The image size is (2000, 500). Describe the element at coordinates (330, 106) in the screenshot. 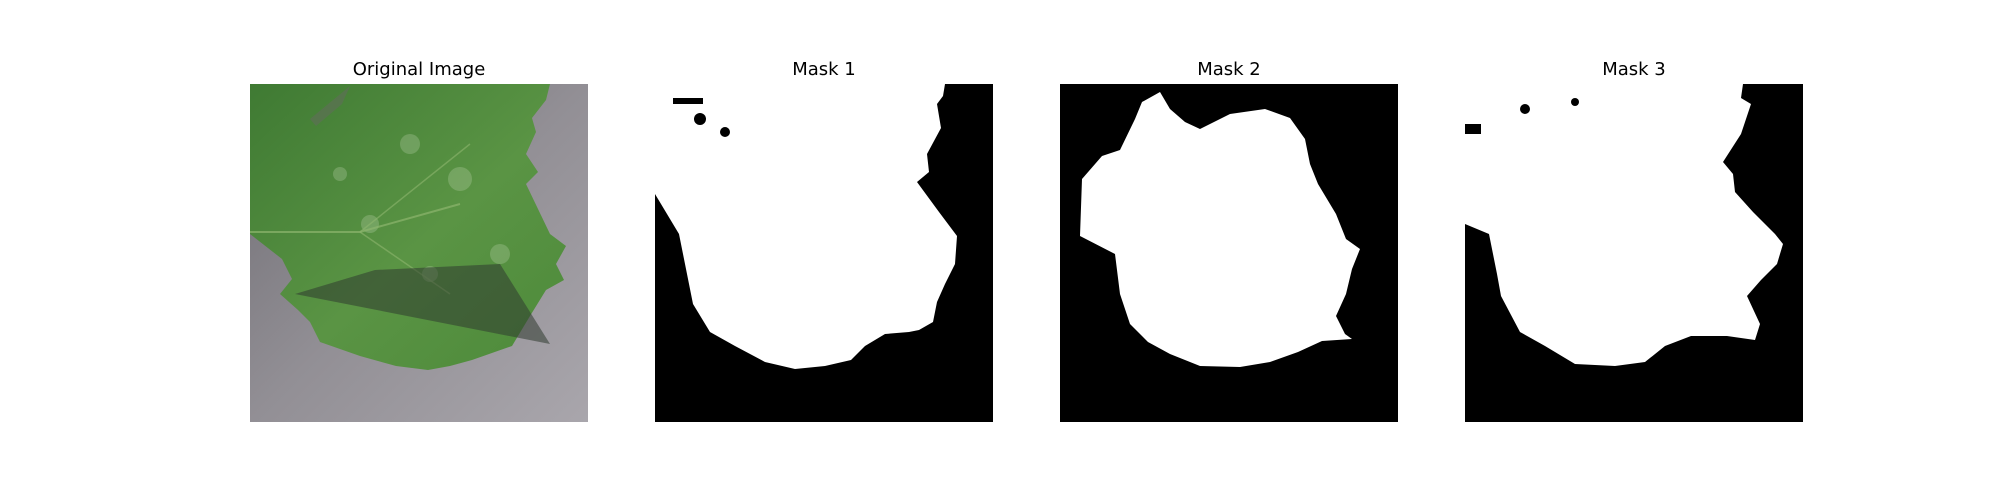

I see `dark-streak` at that location.